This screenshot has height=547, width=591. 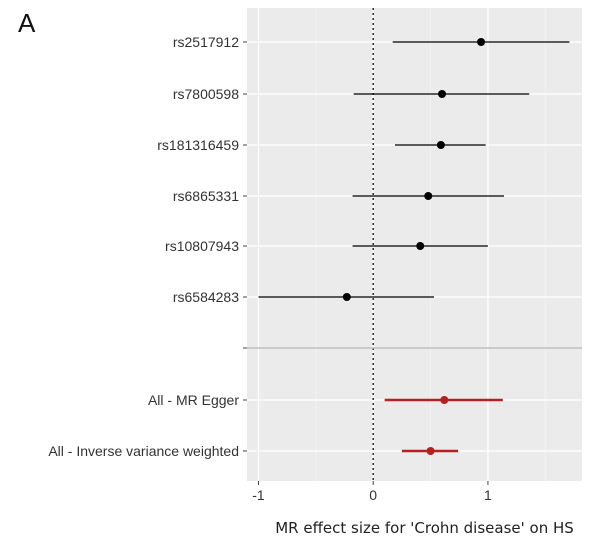 I want to click on snp-label: rs2517912, so click(x=206, y=42).